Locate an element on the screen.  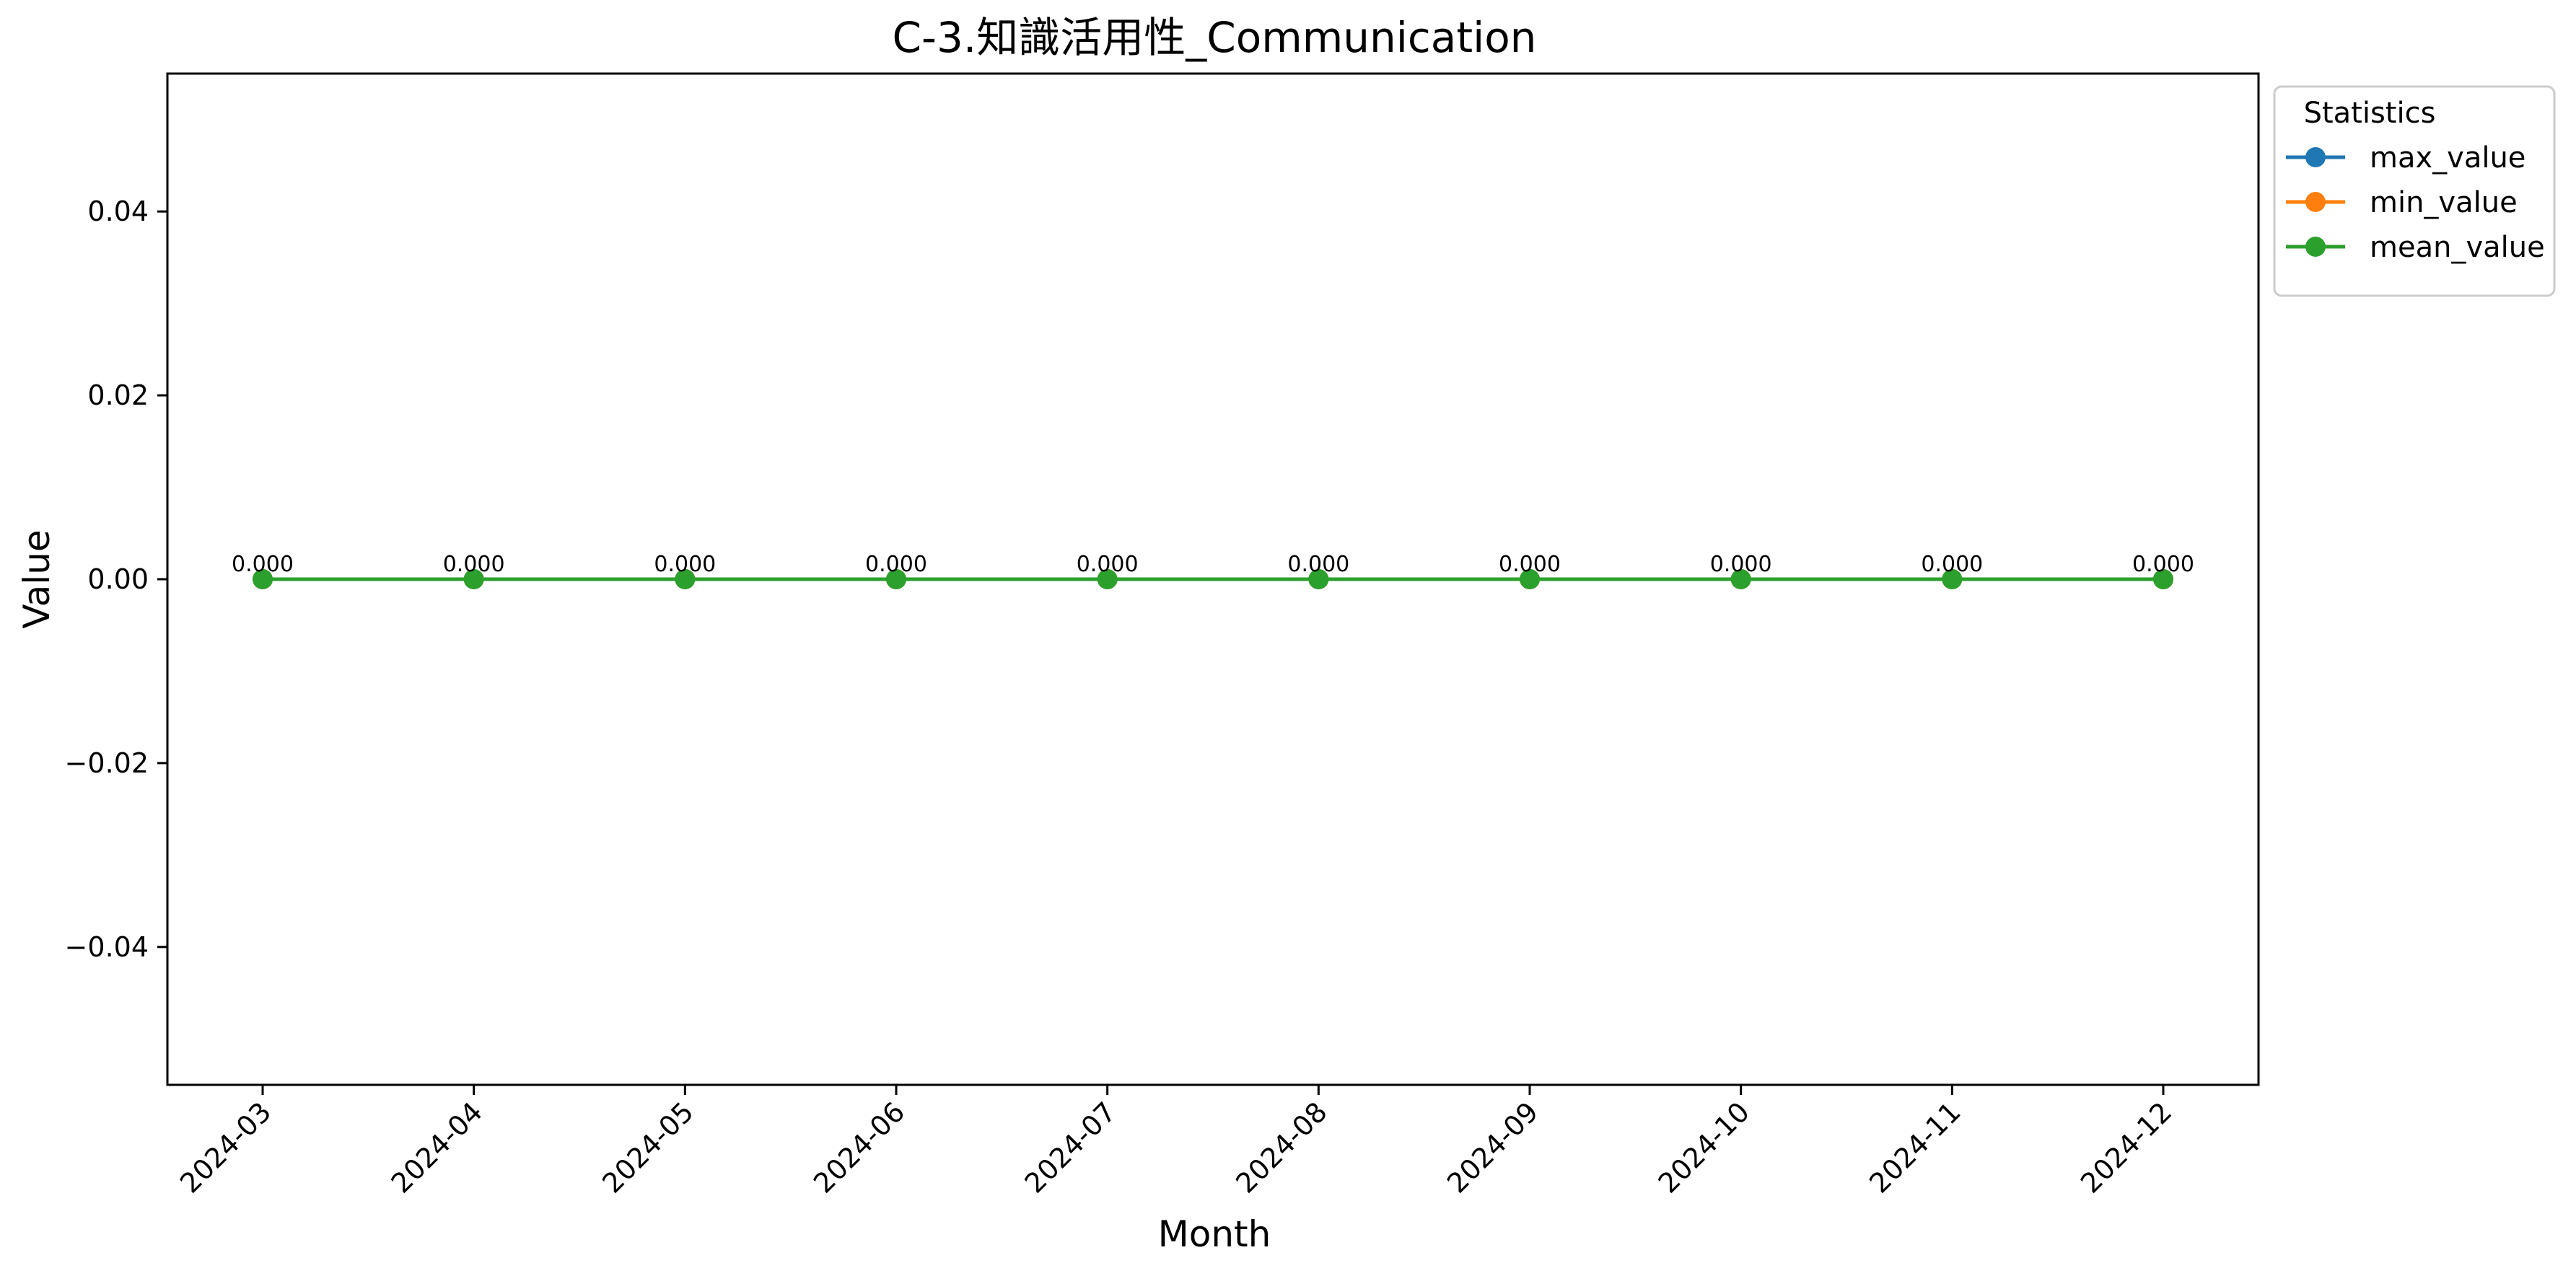
legend-item-min_value: min_value is located at coordinates (2402, 202).